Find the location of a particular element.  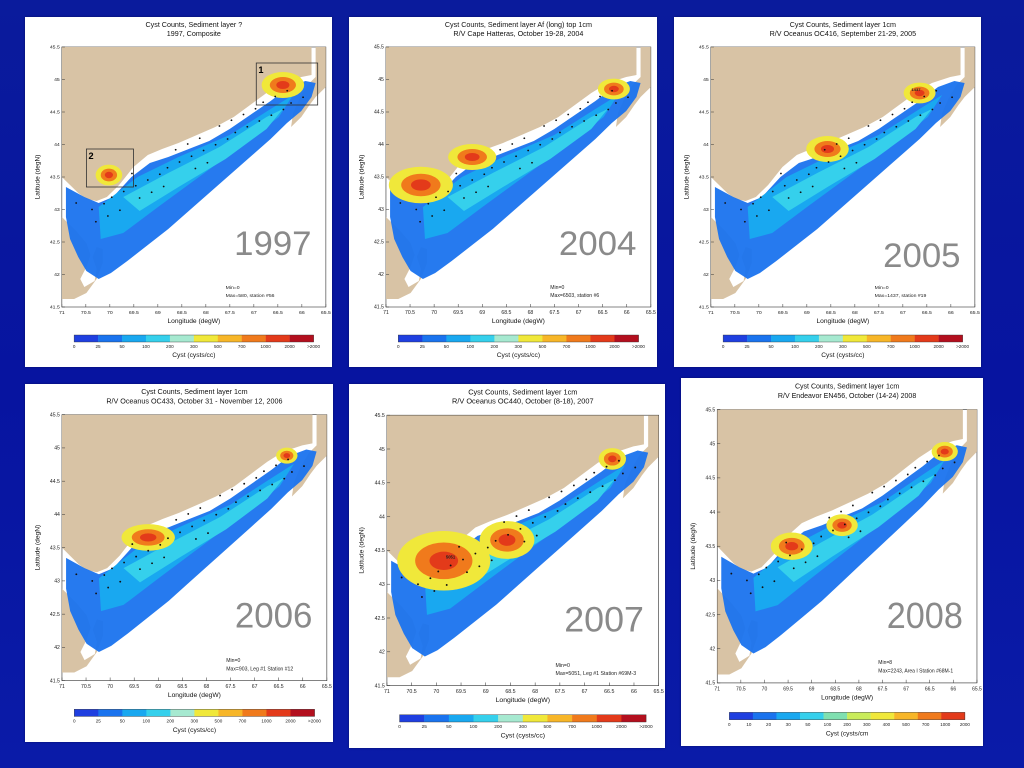

colorbar-tick-label: 1000 is located at coordinates (945, 724).